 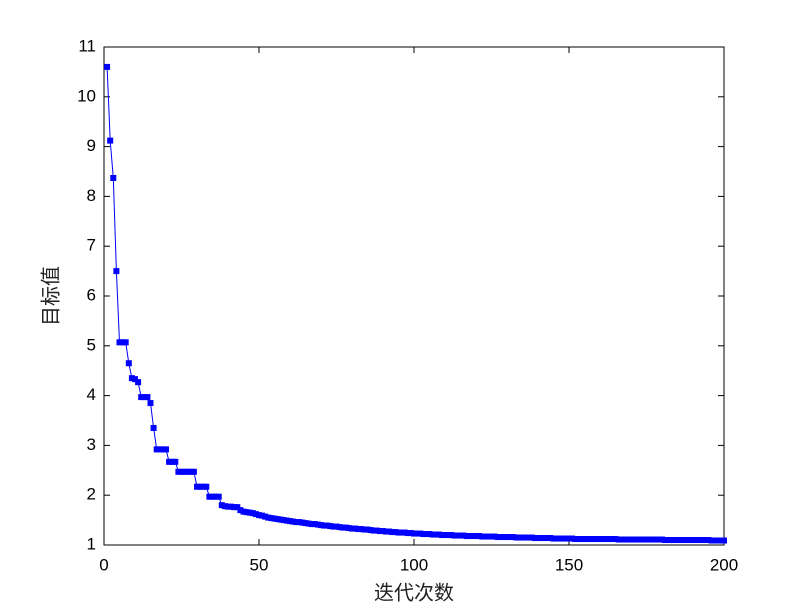 What do you see at coordinates (86, 95) in the screenshot?
I see `y-tick-label: 10` at bounding box center [86, 95].